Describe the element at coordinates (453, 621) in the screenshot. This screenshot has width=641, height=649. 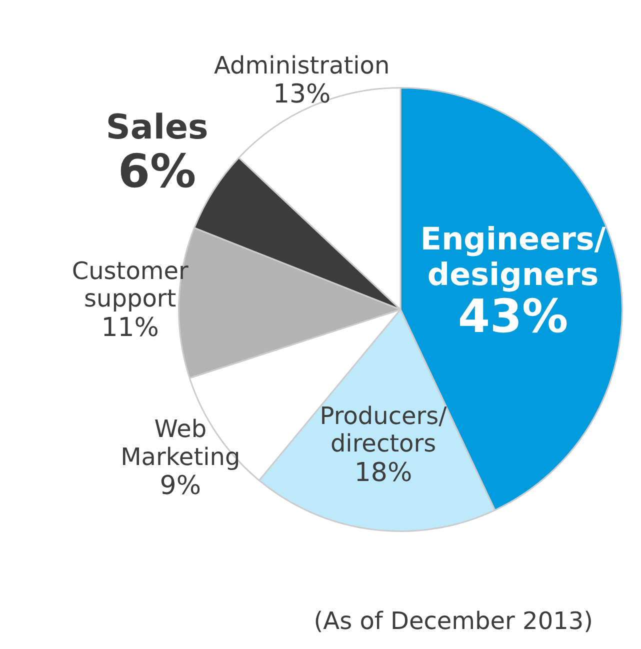
I see `text: (As of December 2013)` at that location.